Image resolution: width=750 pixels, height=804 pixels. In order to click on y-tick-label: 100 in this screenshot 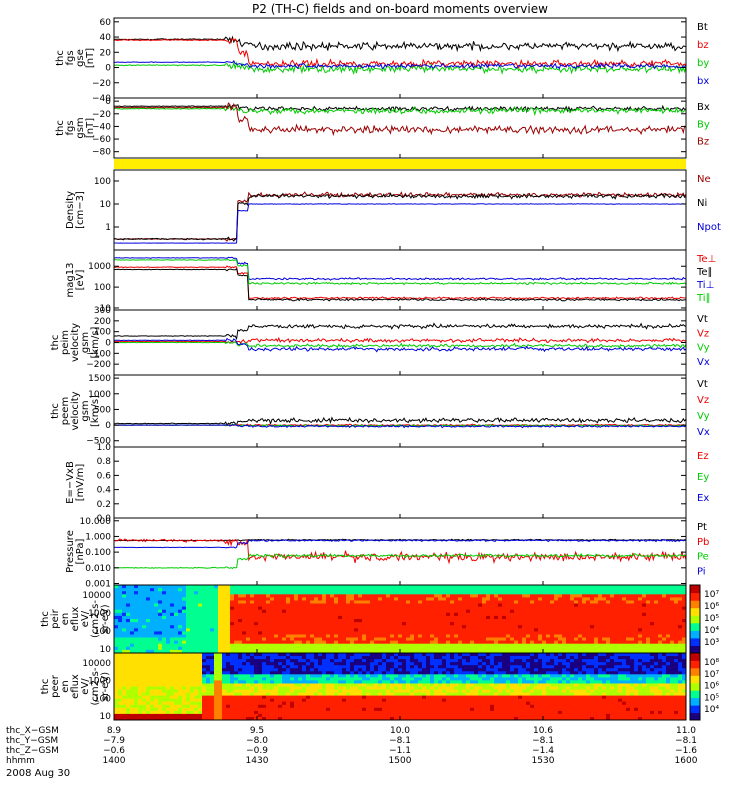, I will do `click(102, 288)`.